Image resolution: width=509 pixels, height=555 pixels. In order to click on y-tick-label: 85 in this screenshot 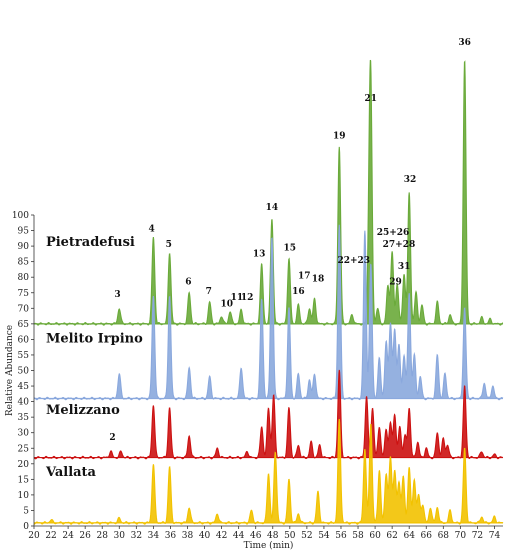, I will do `click(24, 263)`.